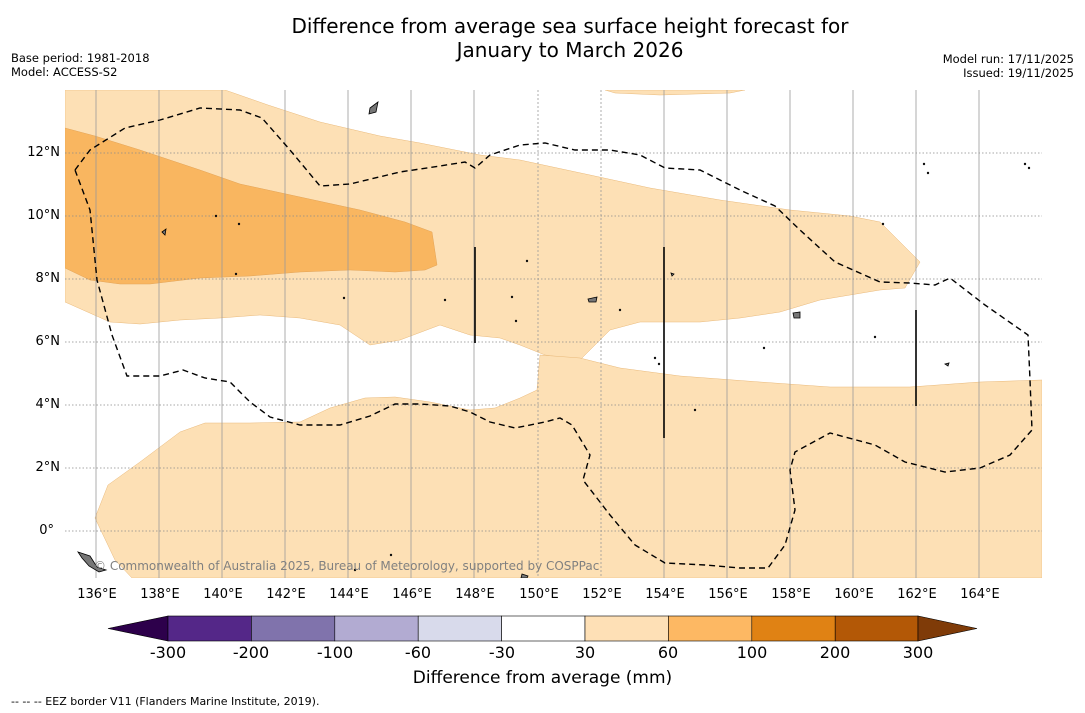 The image size is (1085, 713). What do you see at coordinates (918, 652) in the screenshot?
I see `colorbar-tick-label: 300` at bounding box center [918, 652].